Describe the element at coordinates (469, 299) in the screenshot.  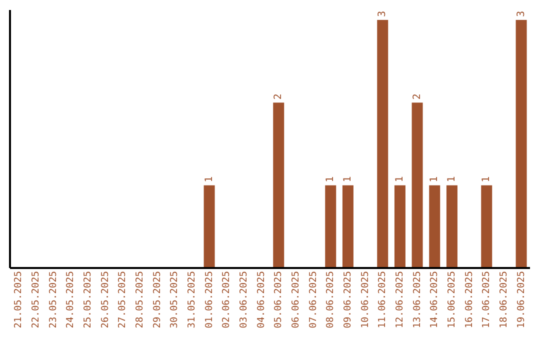
I see `x-tick-label: 16.06.2025` at that location.